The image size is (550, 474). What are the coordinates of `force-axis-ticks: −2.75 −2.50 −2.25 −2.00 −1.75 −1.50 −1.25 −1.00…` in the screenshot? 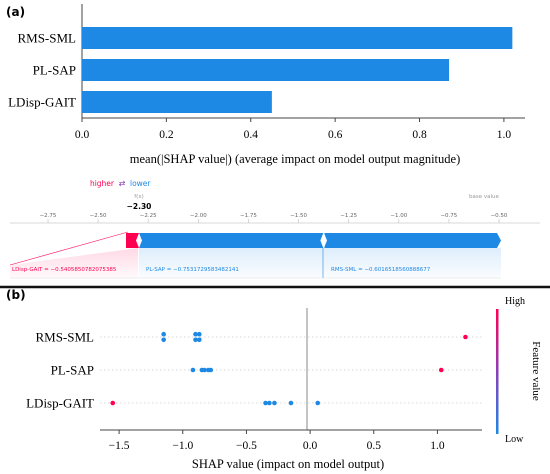 It's located at (274, 218).